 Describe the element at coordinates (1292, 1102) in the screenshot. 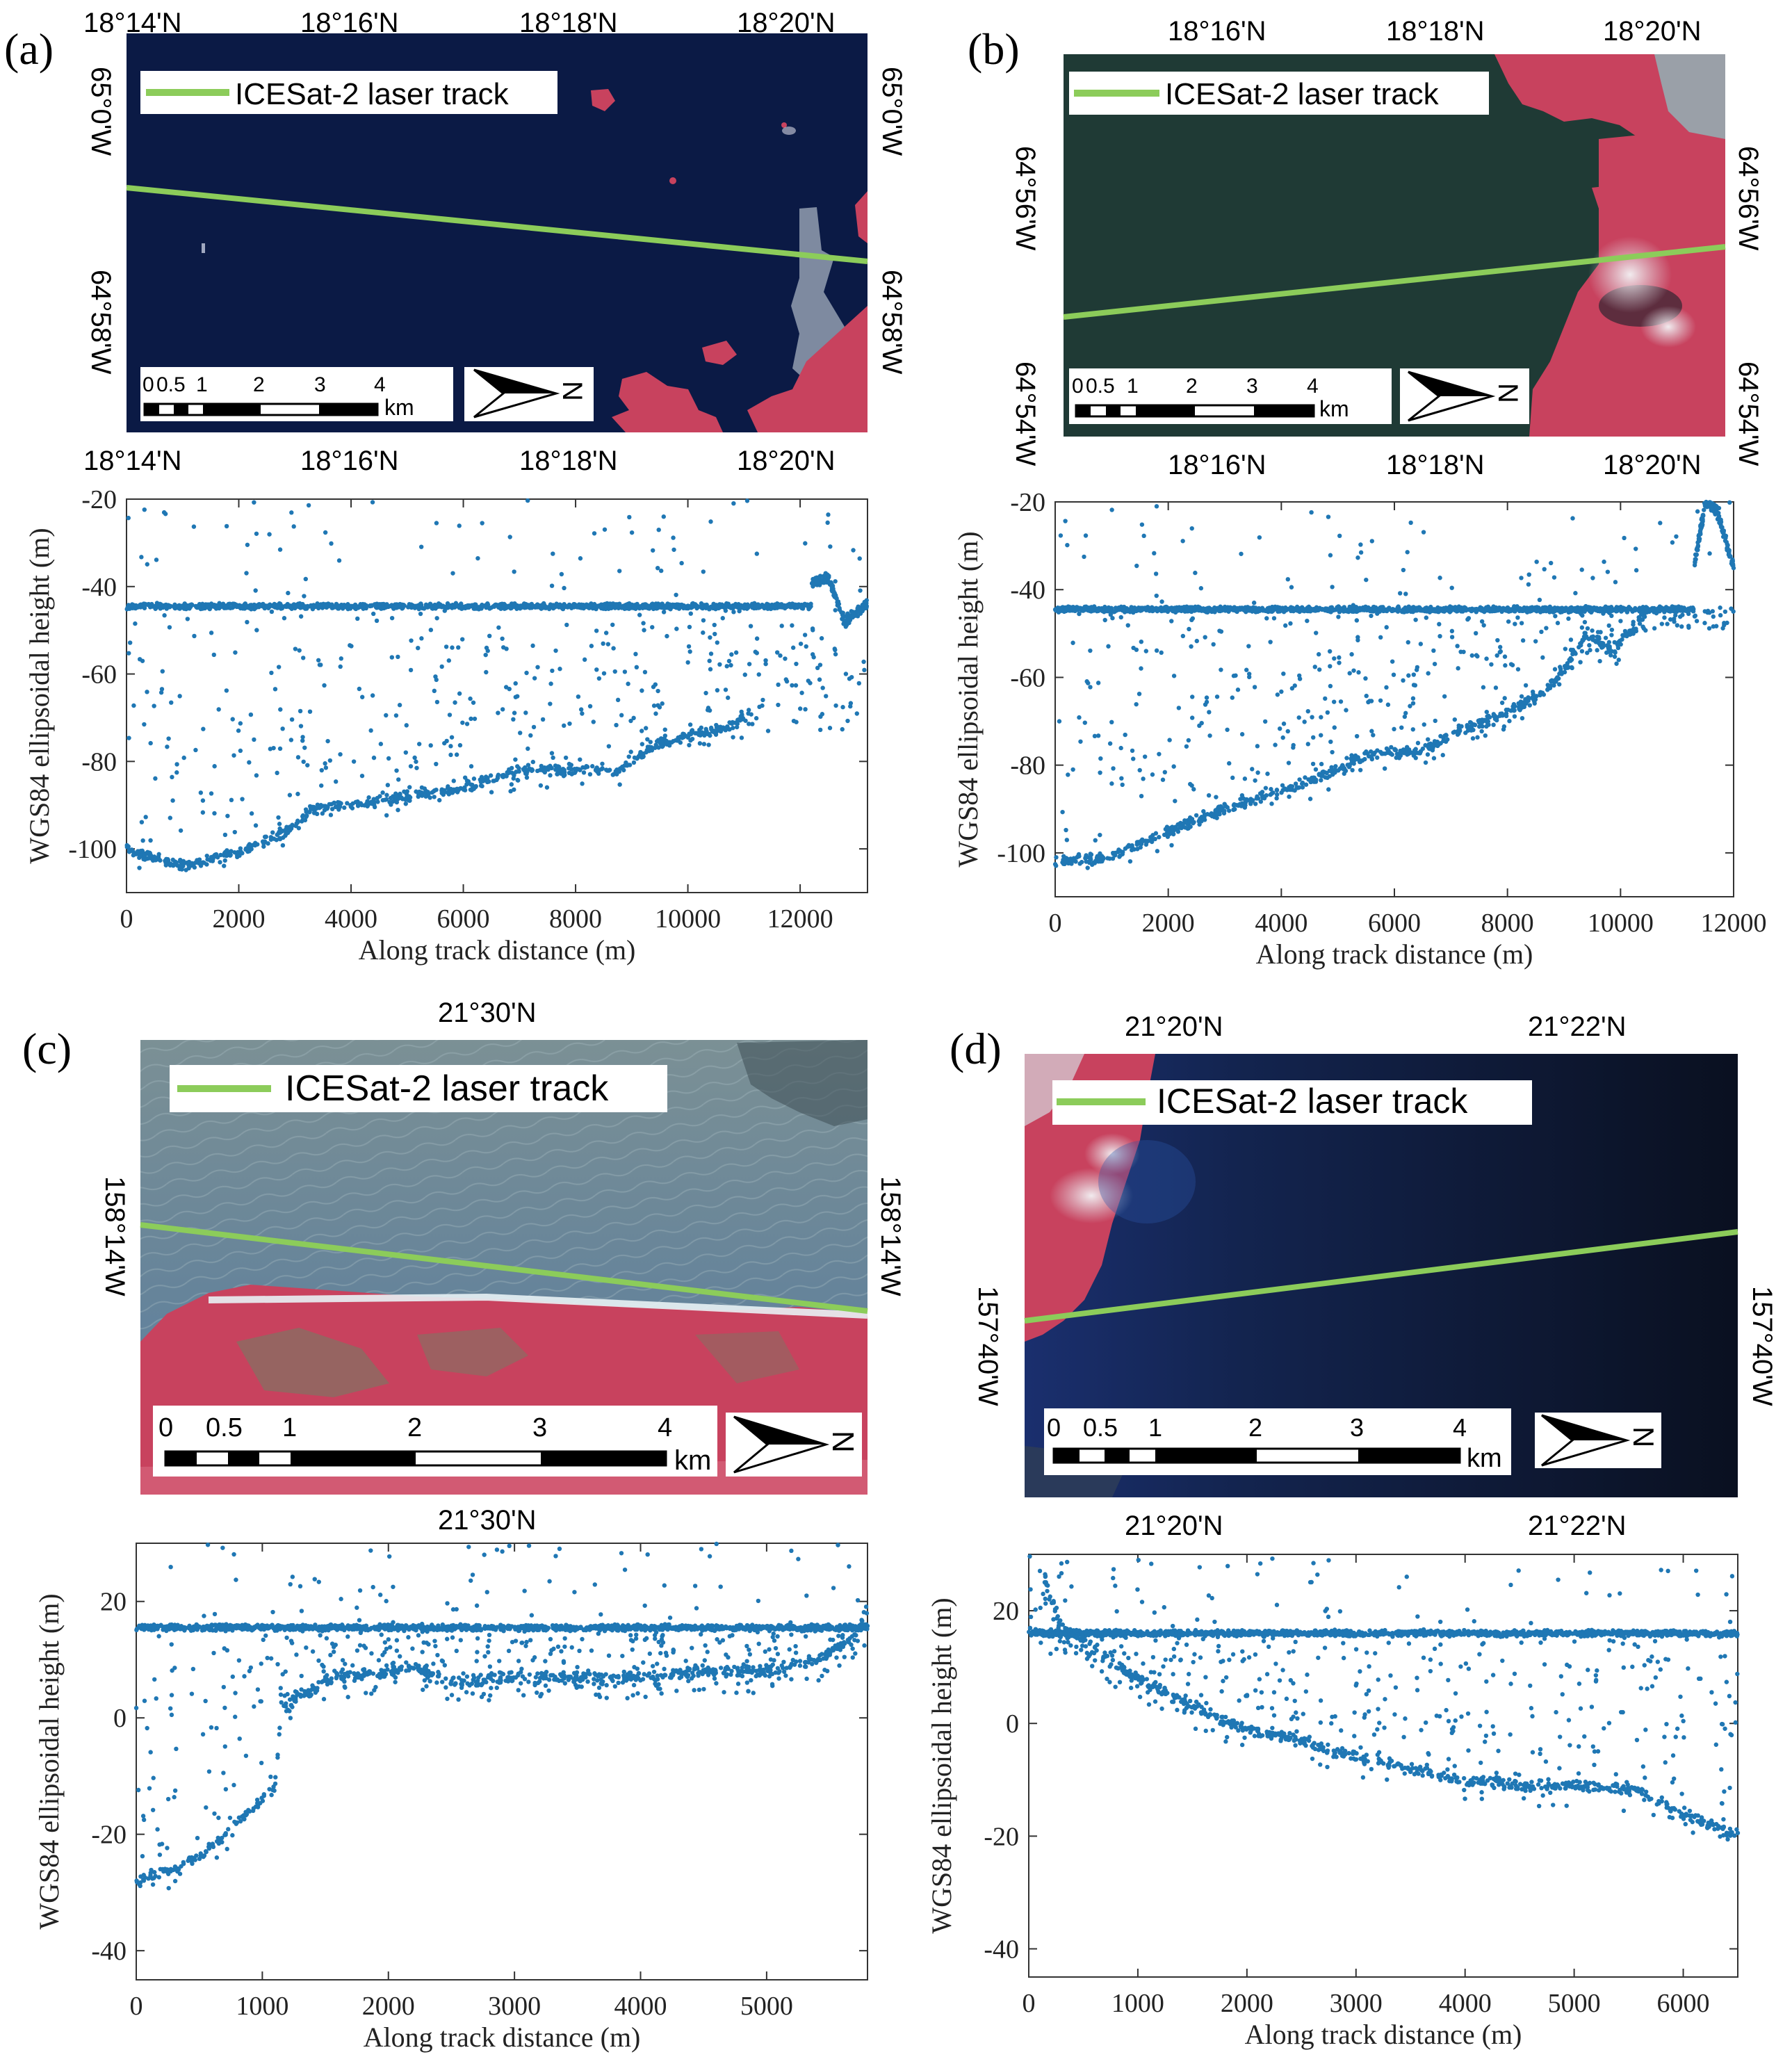

I see `map-d-legend: ICESat-2 laser track` at that location.